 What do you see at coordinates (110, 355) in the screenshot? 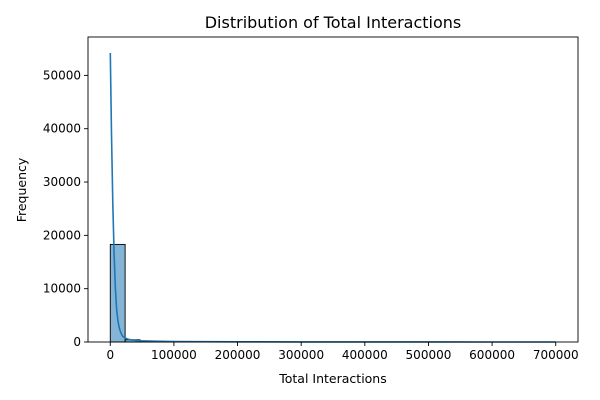
I see `x-tick-label: 0` at bounding box center [110, 355].